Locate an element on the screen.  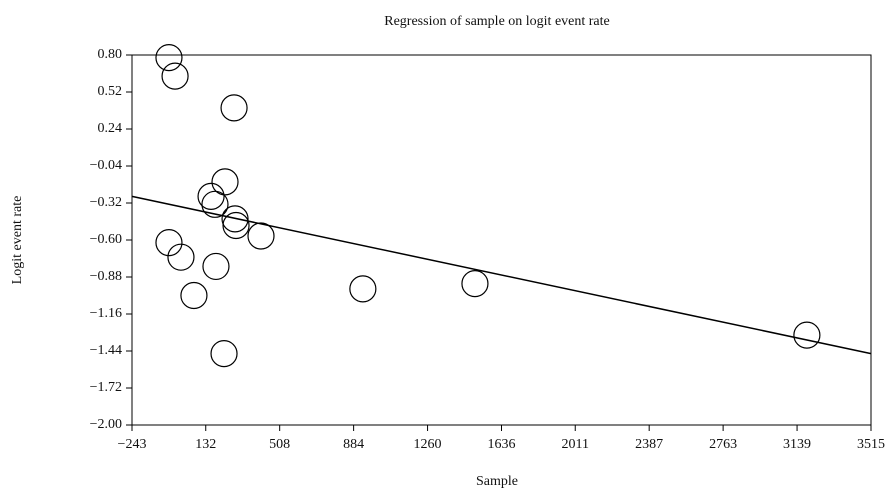
y-tick-label: −1.16 is located at coordinates (106, 313).